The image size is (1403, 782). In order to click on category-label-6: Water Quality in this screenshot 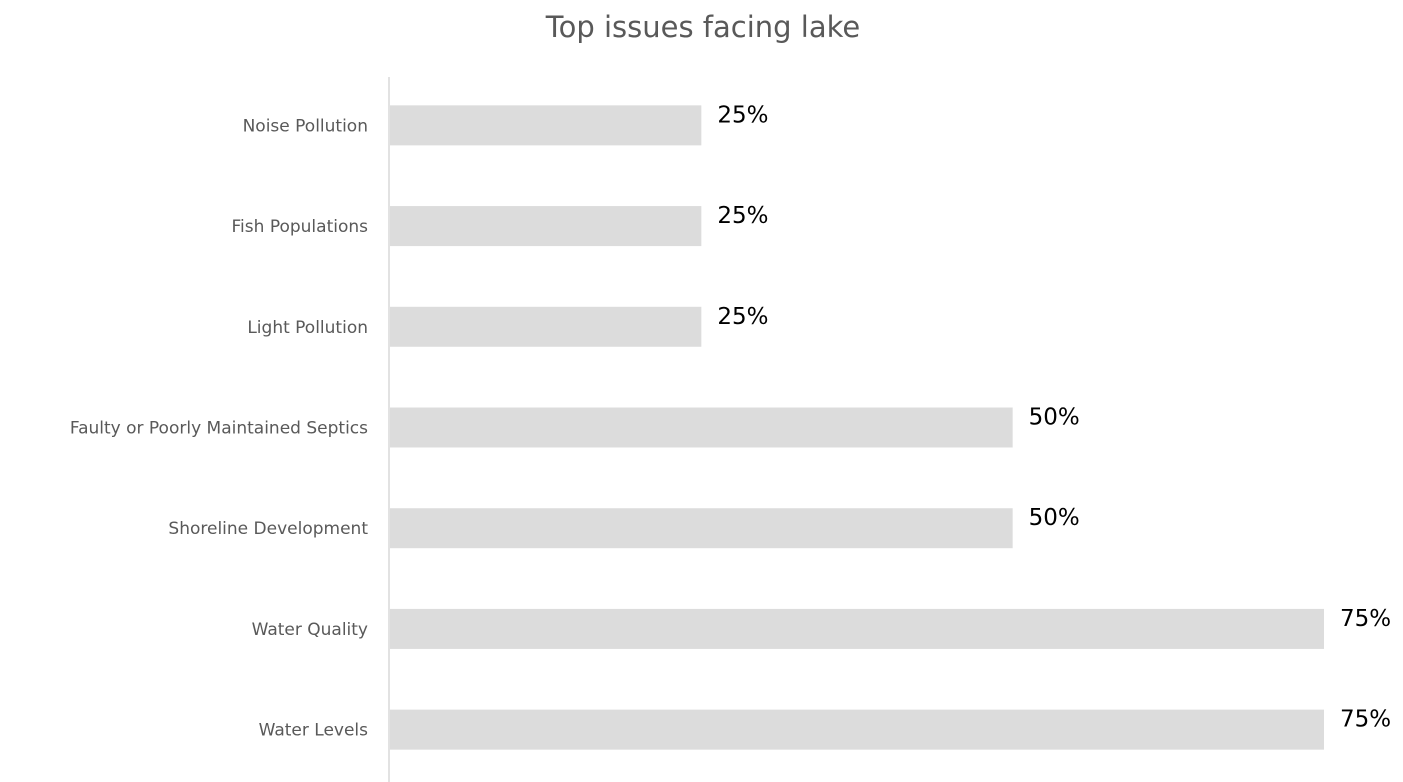, I will do `click(310, 630)`.